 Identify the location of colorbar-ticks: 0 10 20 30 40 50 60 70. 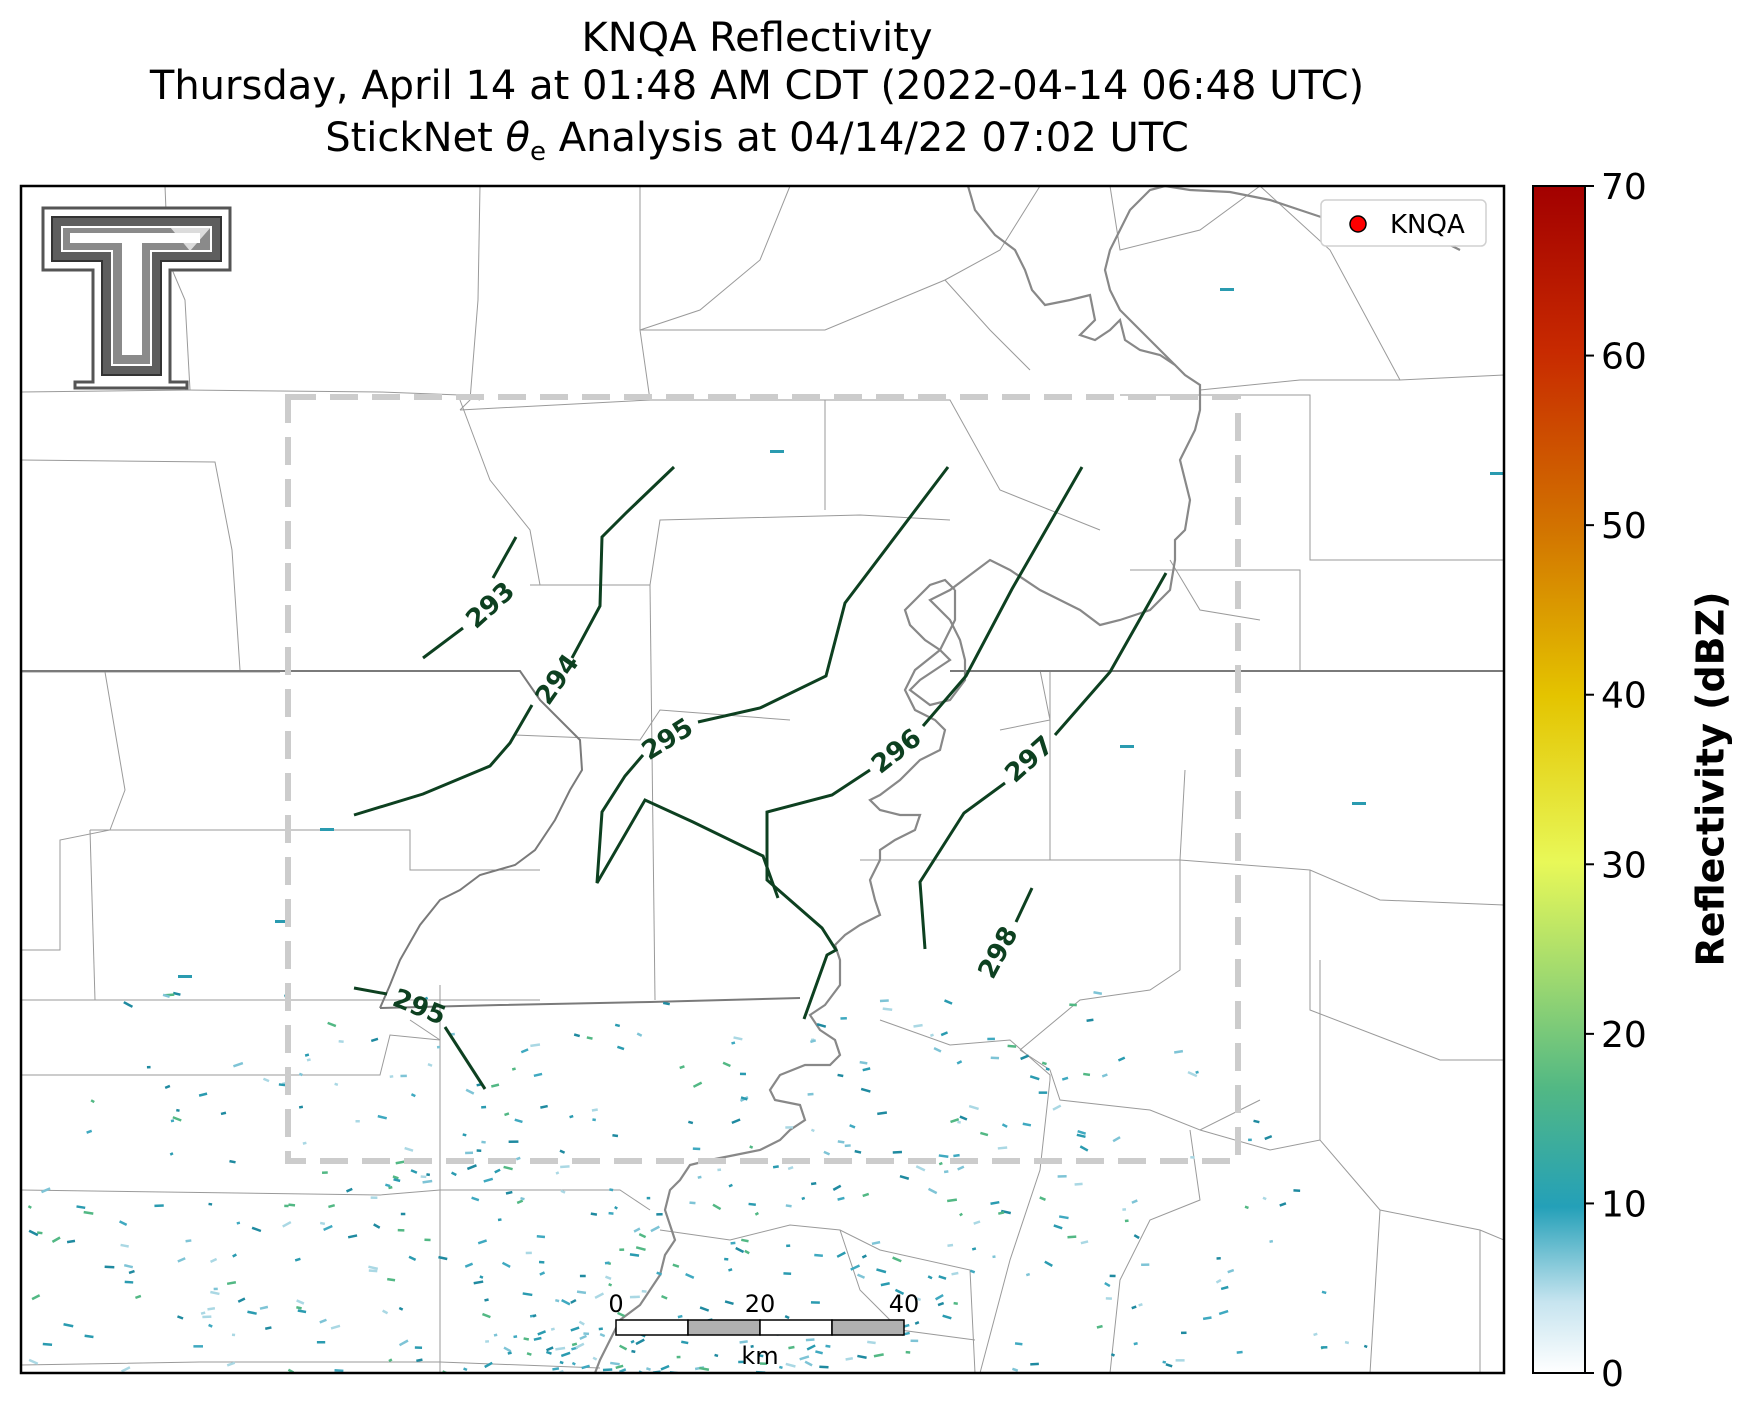
(1616, 781).